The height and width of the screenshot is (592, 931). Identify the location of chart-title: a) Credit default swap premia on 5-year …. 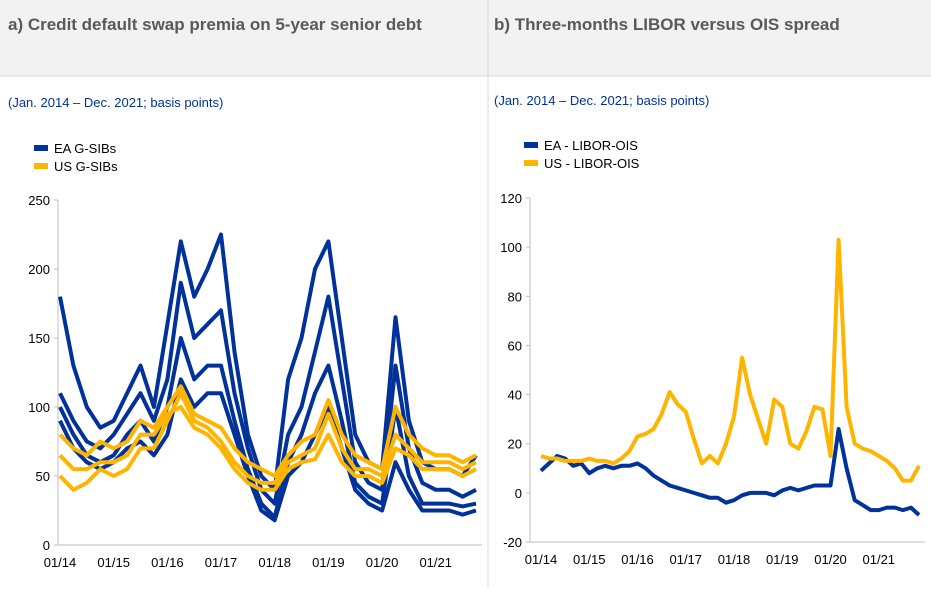
(215, 24).